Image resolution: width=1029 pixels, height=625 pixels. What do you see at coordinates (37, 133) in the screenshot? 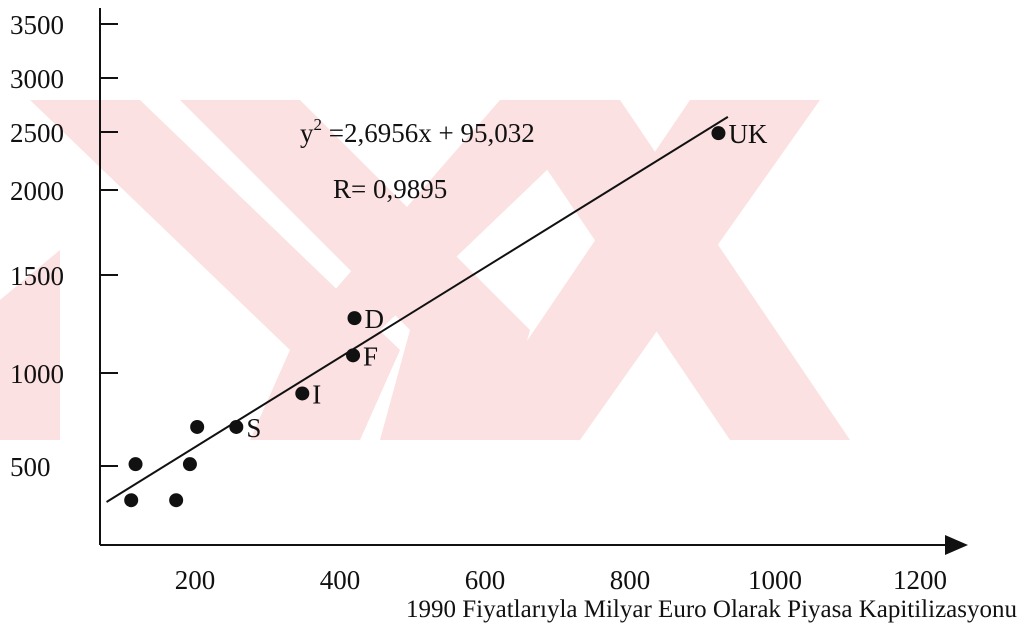
I see `y-tick-label: 2500` at bounding box center [37, 133].